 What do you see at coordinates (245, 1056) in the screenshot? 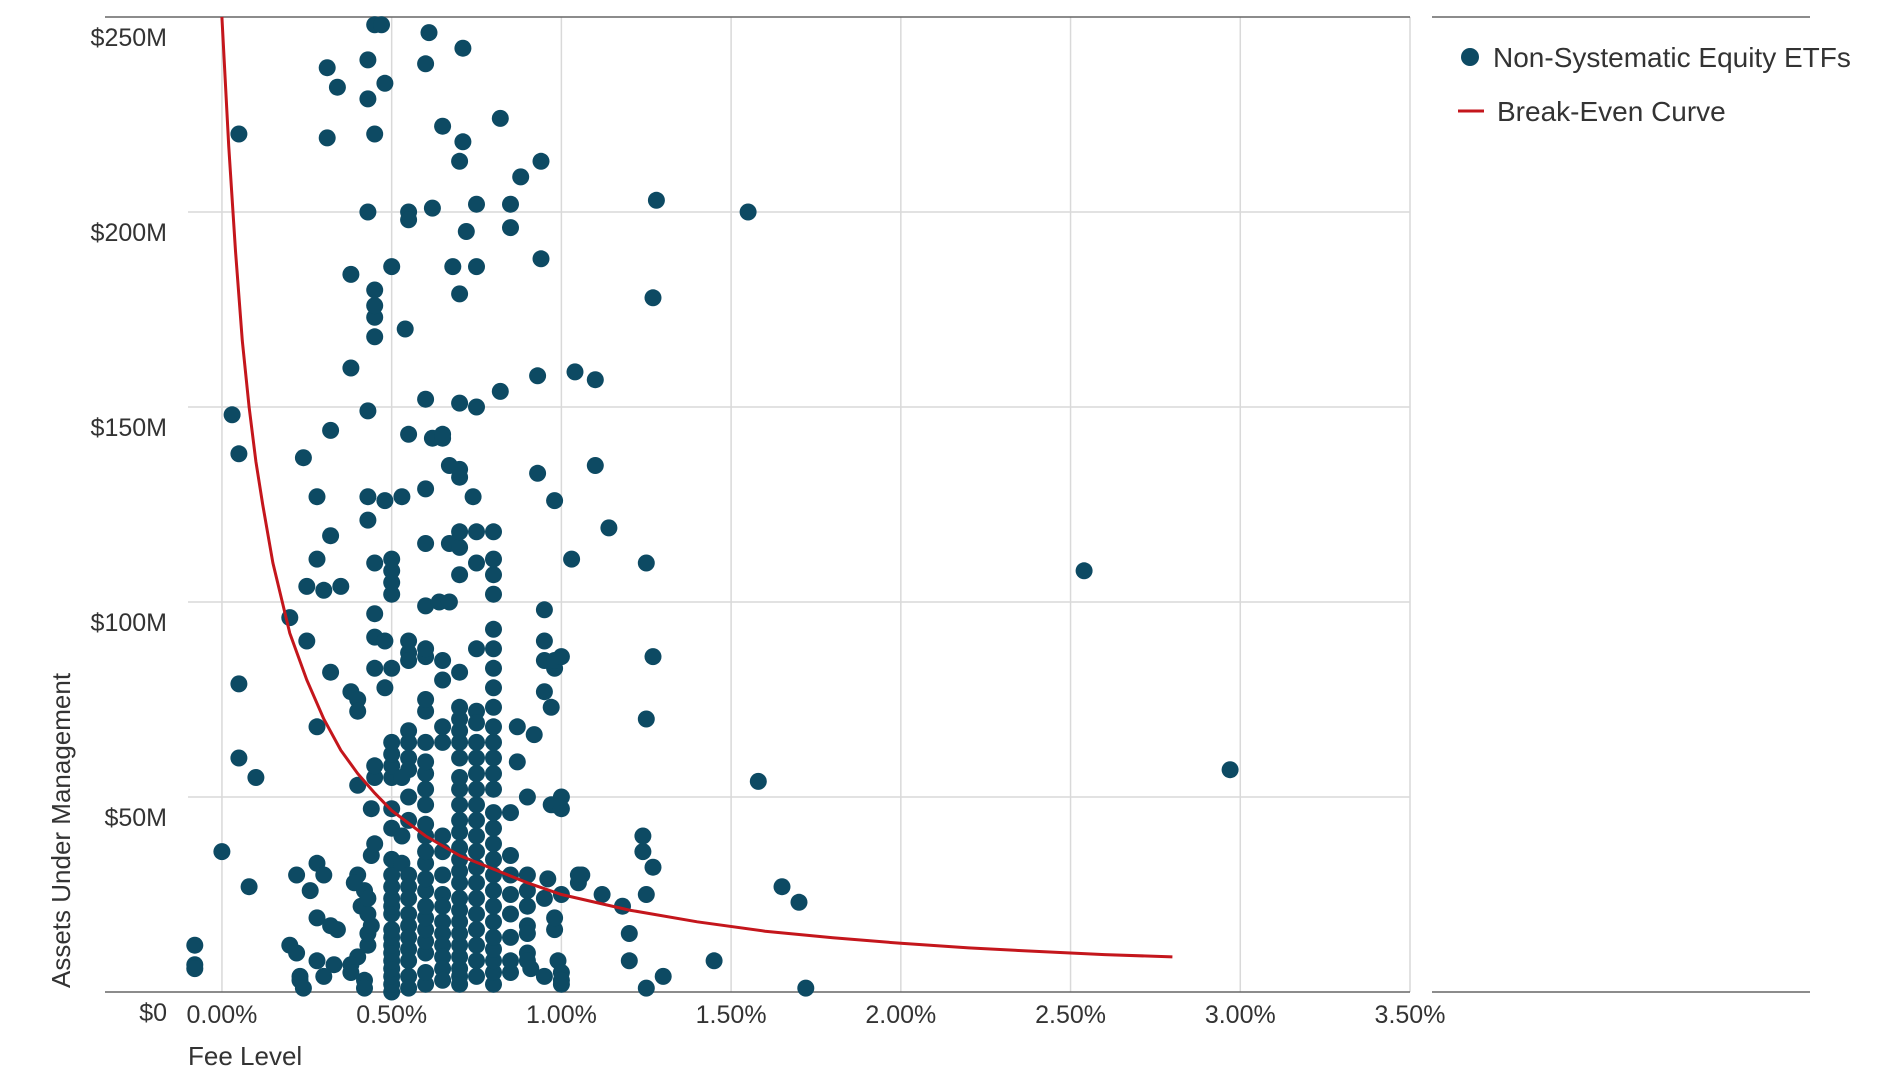
I see `x-axis-title: Fee Level` at bounding box center [245, 1056].